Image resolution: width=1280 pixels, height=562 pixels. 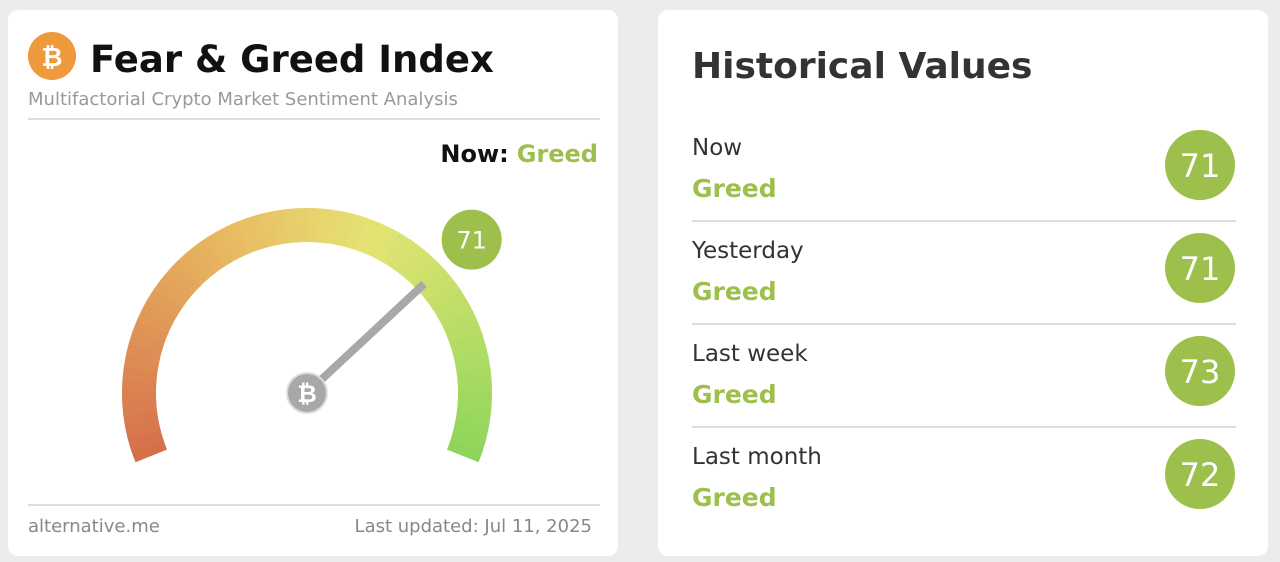 What do you see at coordinates (557, 154) in the screenshot?
I see `now-status: Greed` at bounding box center [557, 154].